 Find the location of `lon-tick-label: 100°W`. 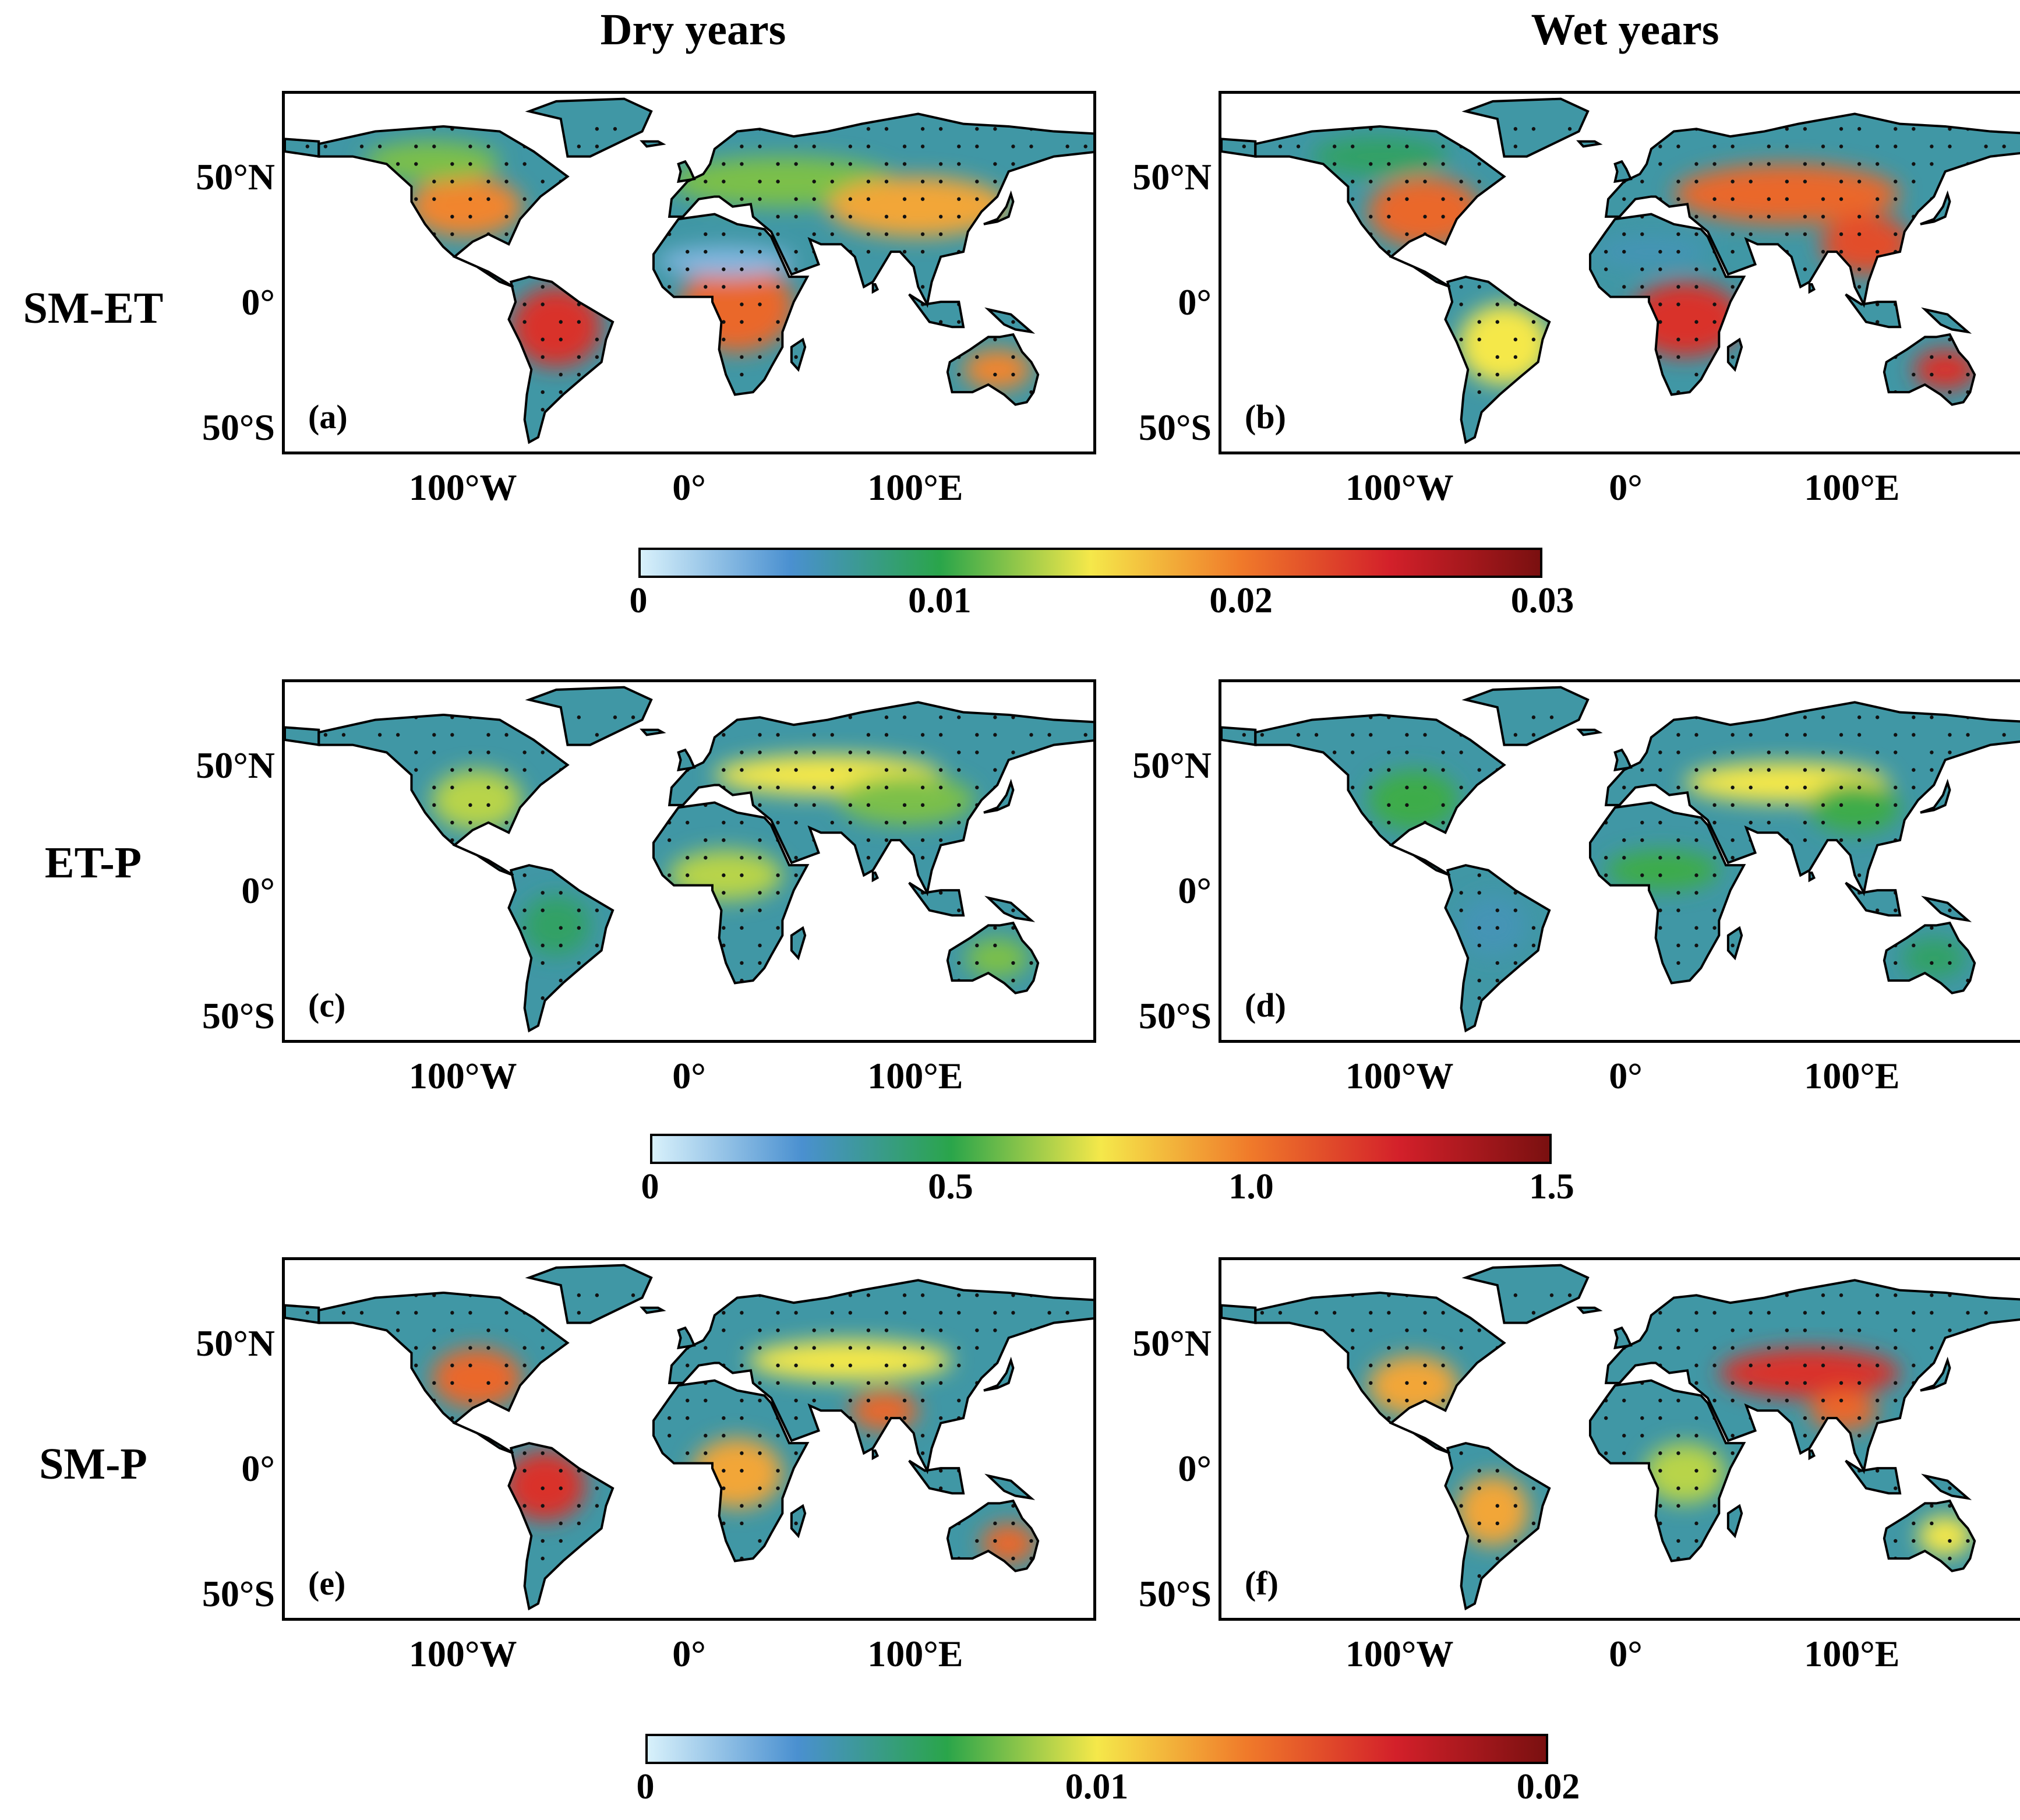

lon-tick-label: 100°W is located at coordinates (1399, 1653).